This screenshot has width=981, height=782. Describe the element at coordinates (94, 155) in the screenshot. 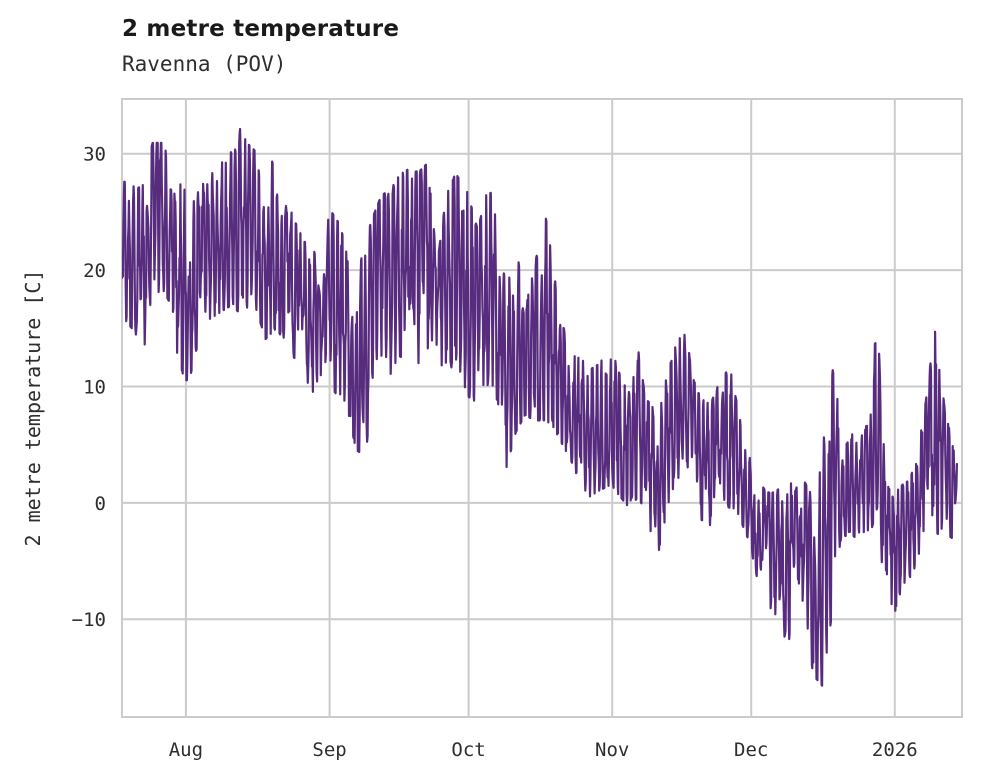

I see `y-tick-label: 30` at that location.